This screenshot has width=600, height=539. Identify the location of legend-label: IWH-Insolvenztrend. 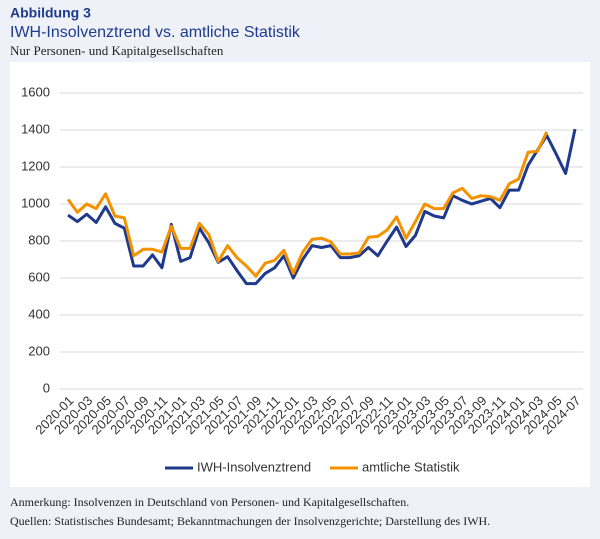
(254, 466).